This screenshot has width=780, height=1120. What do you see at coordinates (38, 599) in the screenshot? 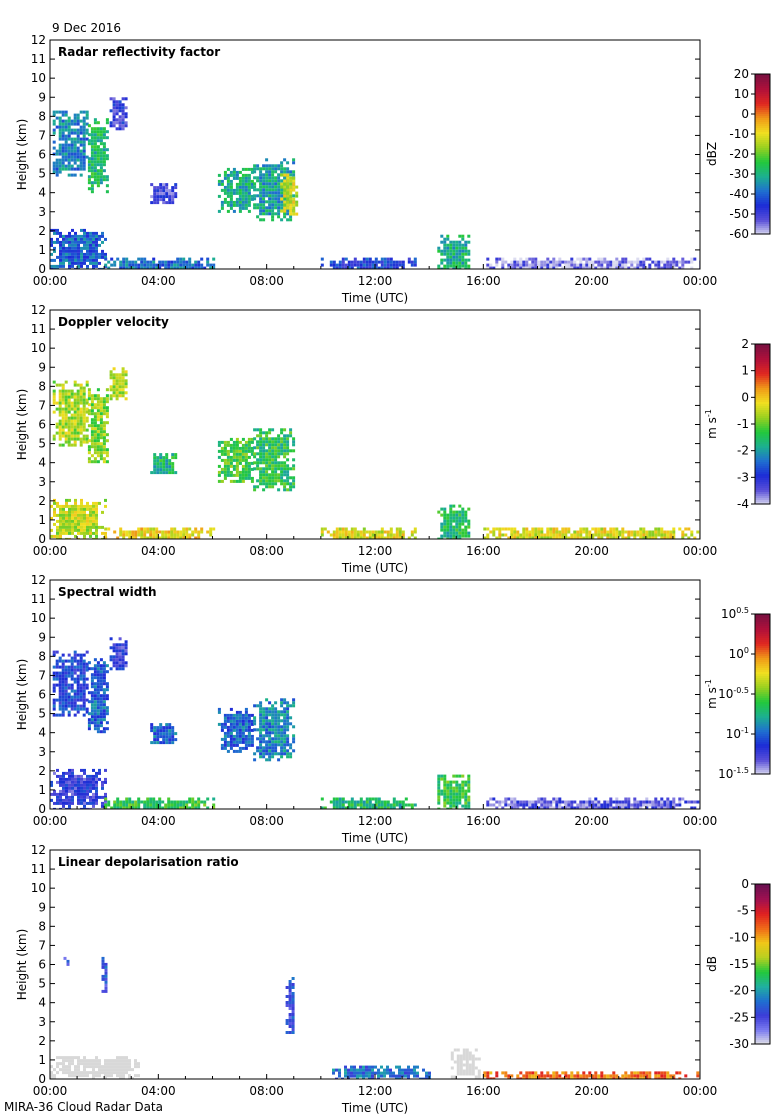
I see `y-tick-label: 11` at bounding box center [38, 599].